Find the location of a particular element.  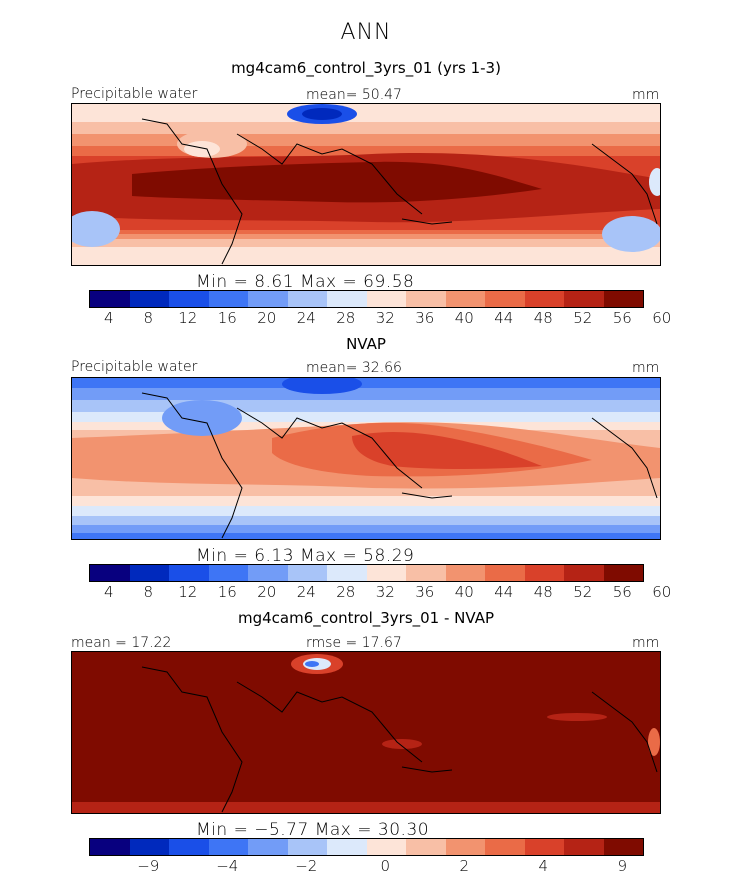

panel2-colorbar is located at coordinates (366, 573).